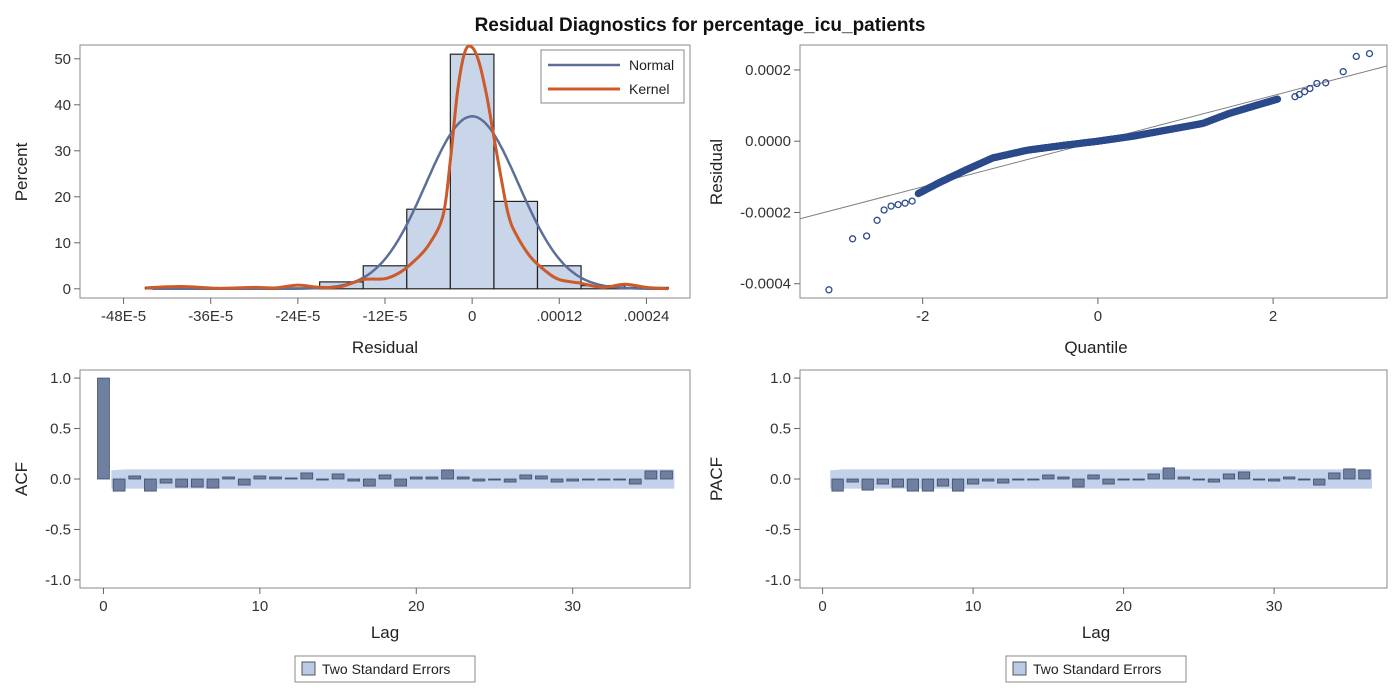  Describe the element at coordinates (103, 606) in the screenshot. I see `acf-x-tick-label: 0` at that location.